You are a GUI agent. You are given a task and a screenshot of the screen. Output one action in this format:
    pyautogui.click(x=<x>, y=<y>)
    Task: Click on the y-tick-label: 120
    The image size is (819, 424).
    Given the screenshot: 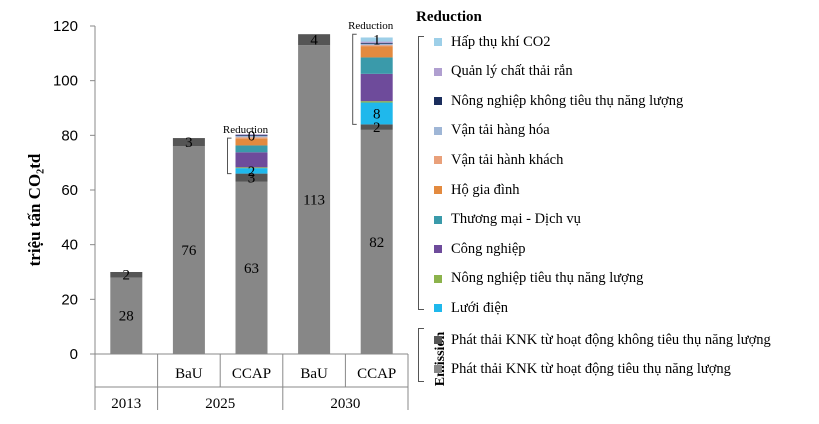 What is the action you would take?
    pyautogui.click(x=65, y=26)
    